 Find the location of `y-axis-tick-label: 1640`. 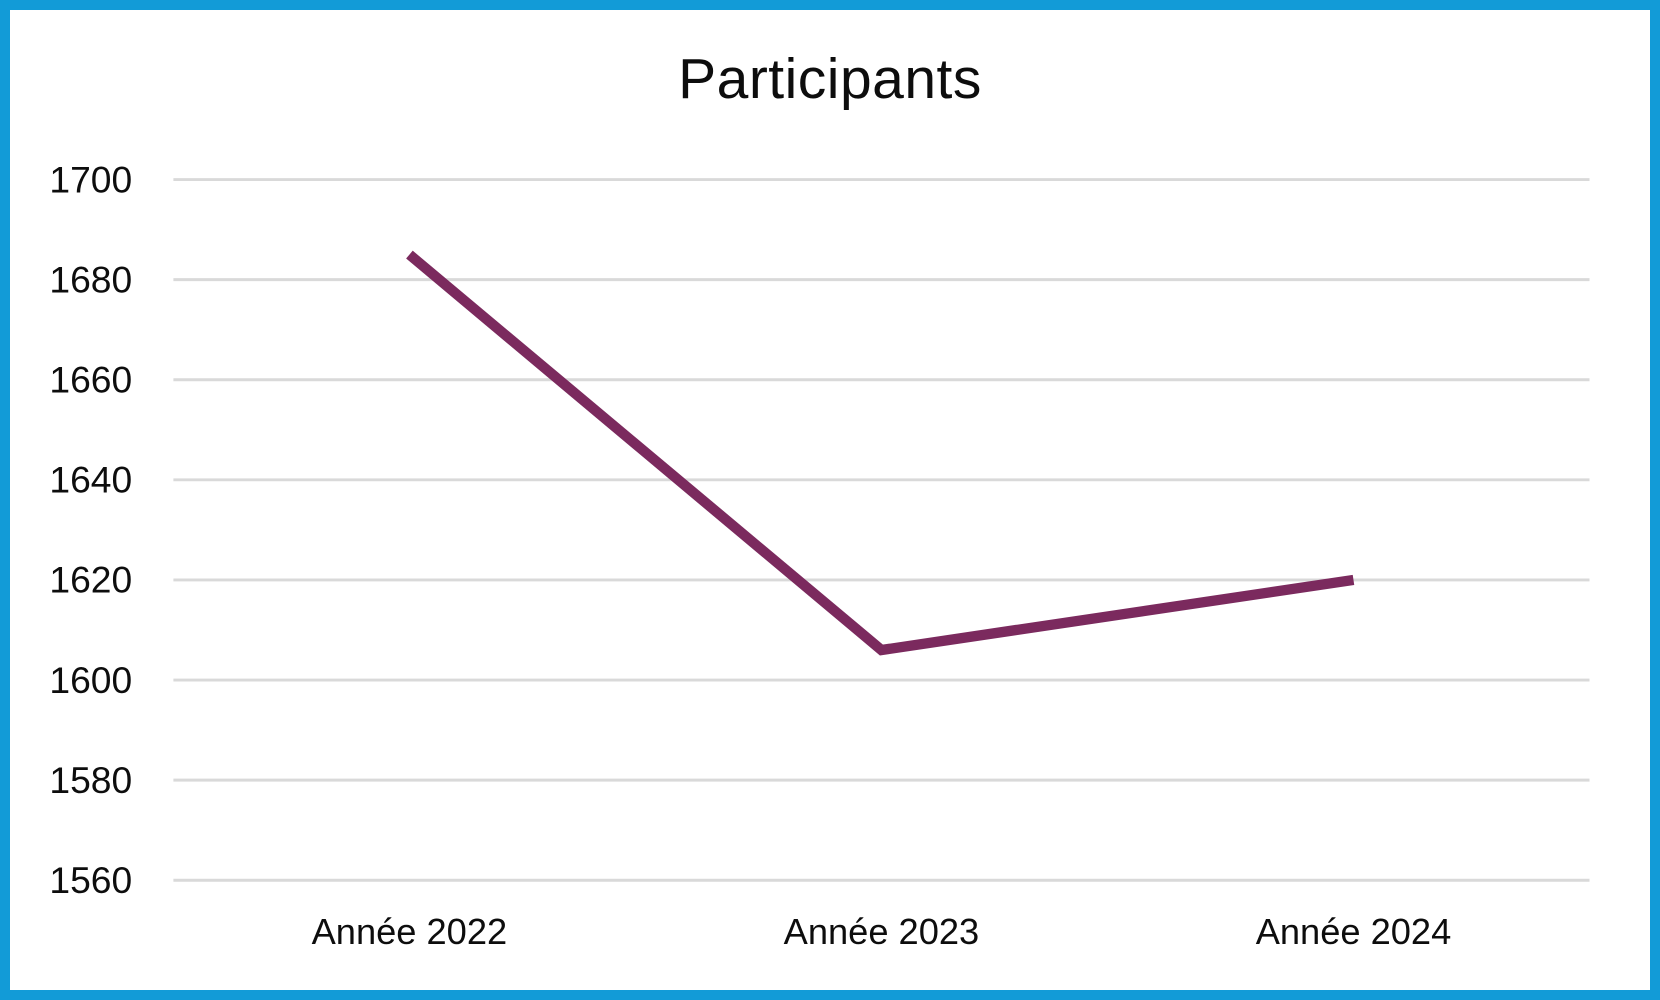

y-axis-tick-label: 1640 is located at coordinates (90, 480).